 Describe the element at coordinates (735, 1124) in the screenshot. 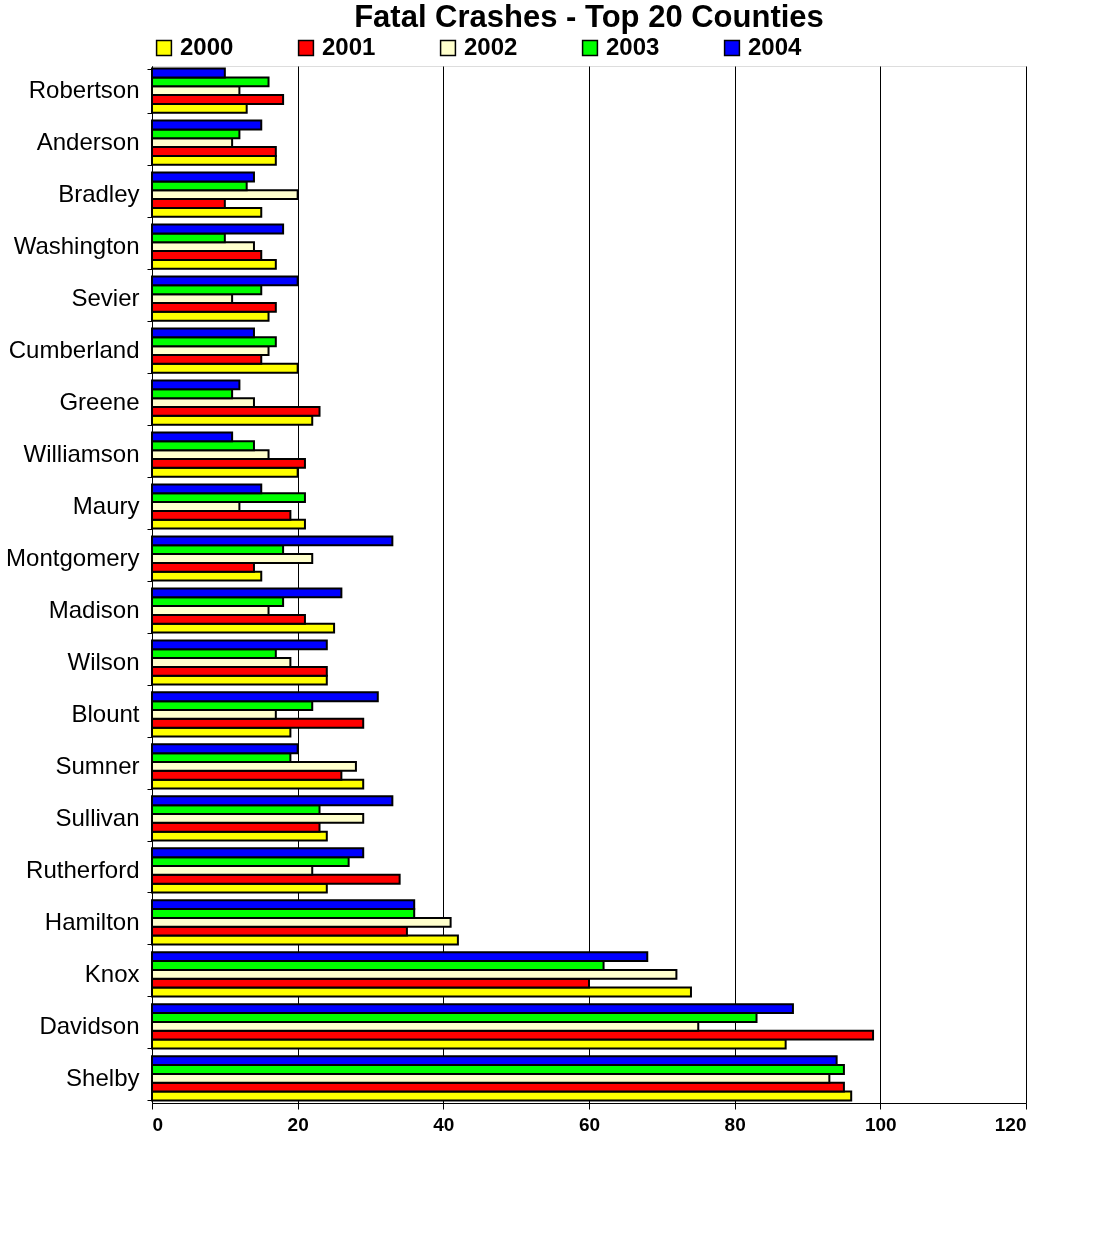

I see `x-tick-label: 80` at that location.